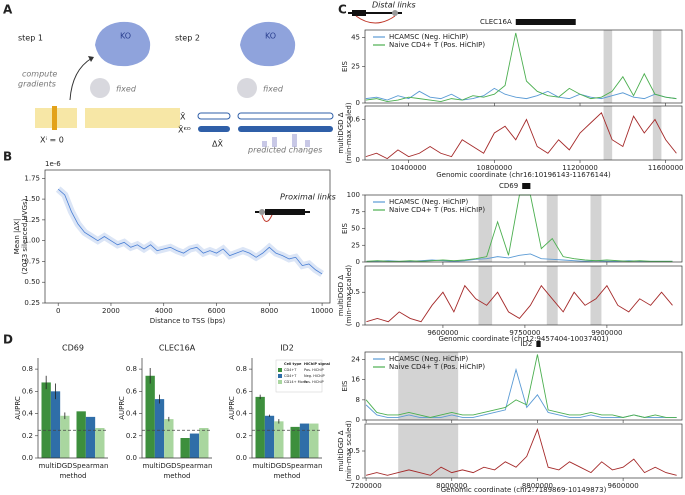 Image resolution: width=685 pixels, height=495 pixels. What do you see at coordinates (375, 13) in the screenshot?
I see `gene-icon` at bounding box center [375, 13].